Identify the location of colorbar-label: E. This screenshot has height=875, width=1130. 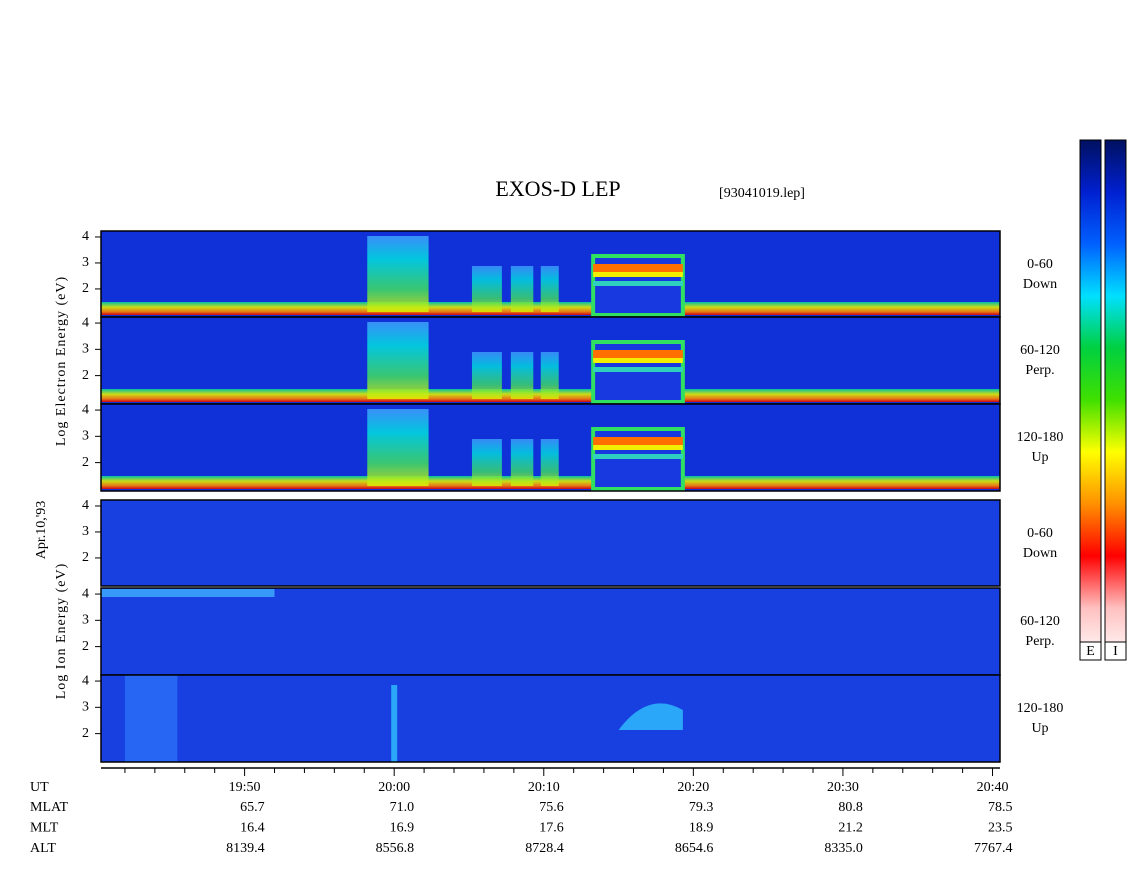
(1090, 651).